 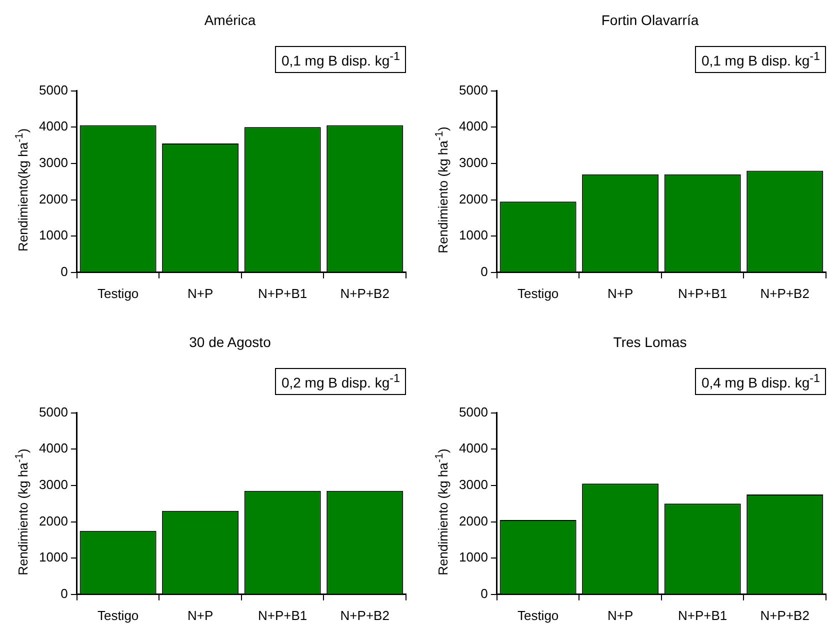 I want to click on chart-title: Fortin Olavarría, so click(x=650, y=20).